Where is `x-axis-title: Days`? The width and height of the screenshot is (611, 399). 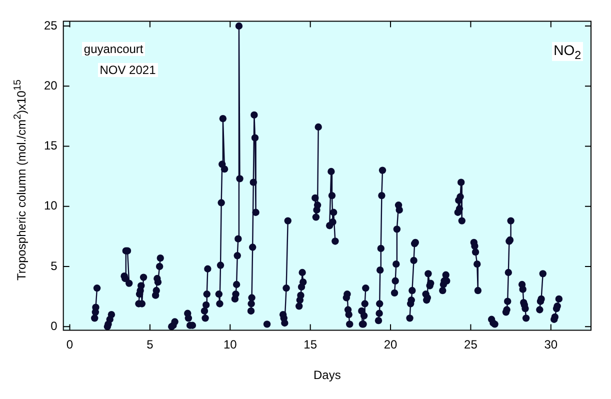 x-axis-title: Days is located at coordinates (327, 375).